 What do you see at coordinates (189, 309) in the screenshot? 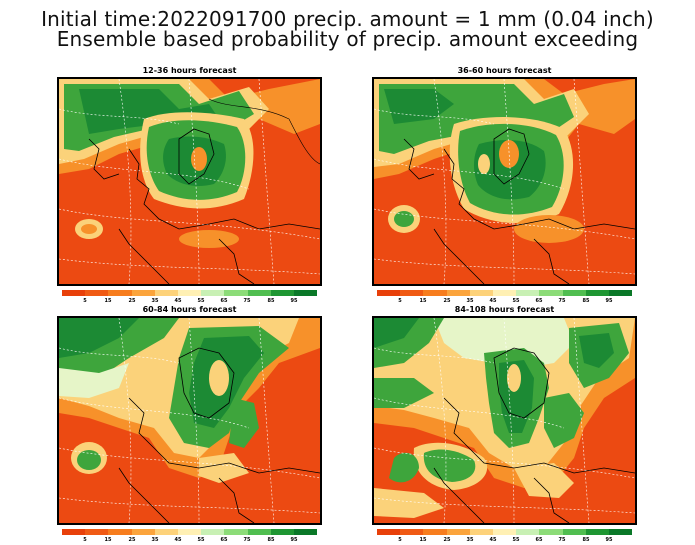
I see `panel-title: 60-84 hours forecast` at bounding box center [189, 309].